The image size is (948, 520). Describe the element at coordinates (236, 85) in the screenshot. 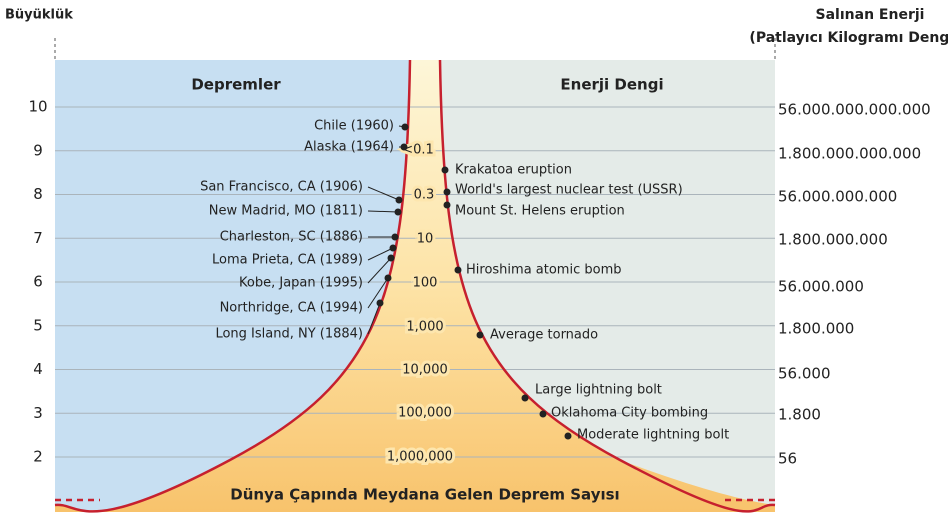

I see `section-title: Depremler` at that location.